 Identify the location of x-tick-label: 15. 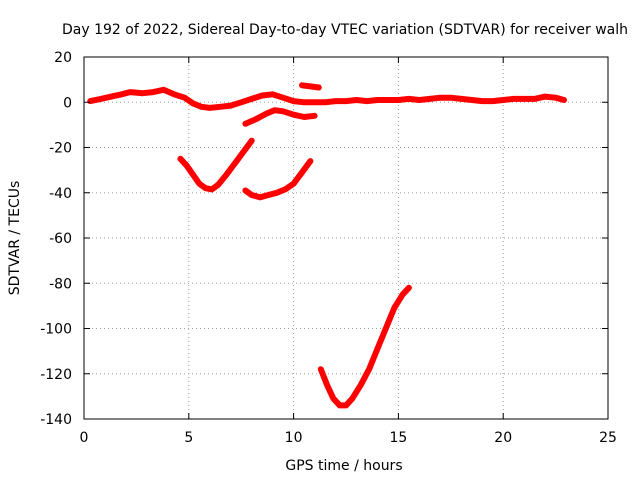
(398, 438).